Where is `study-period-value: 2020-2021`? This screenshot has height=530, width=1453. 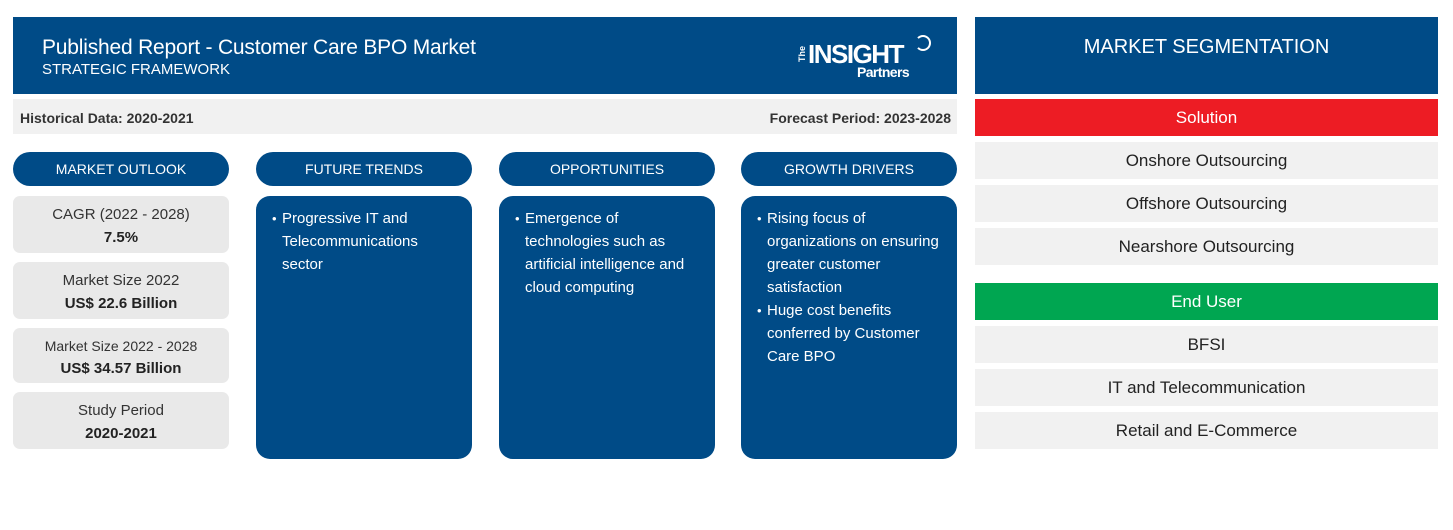
study-period-value: 2020-2021 is located at coordinates (121, 433).